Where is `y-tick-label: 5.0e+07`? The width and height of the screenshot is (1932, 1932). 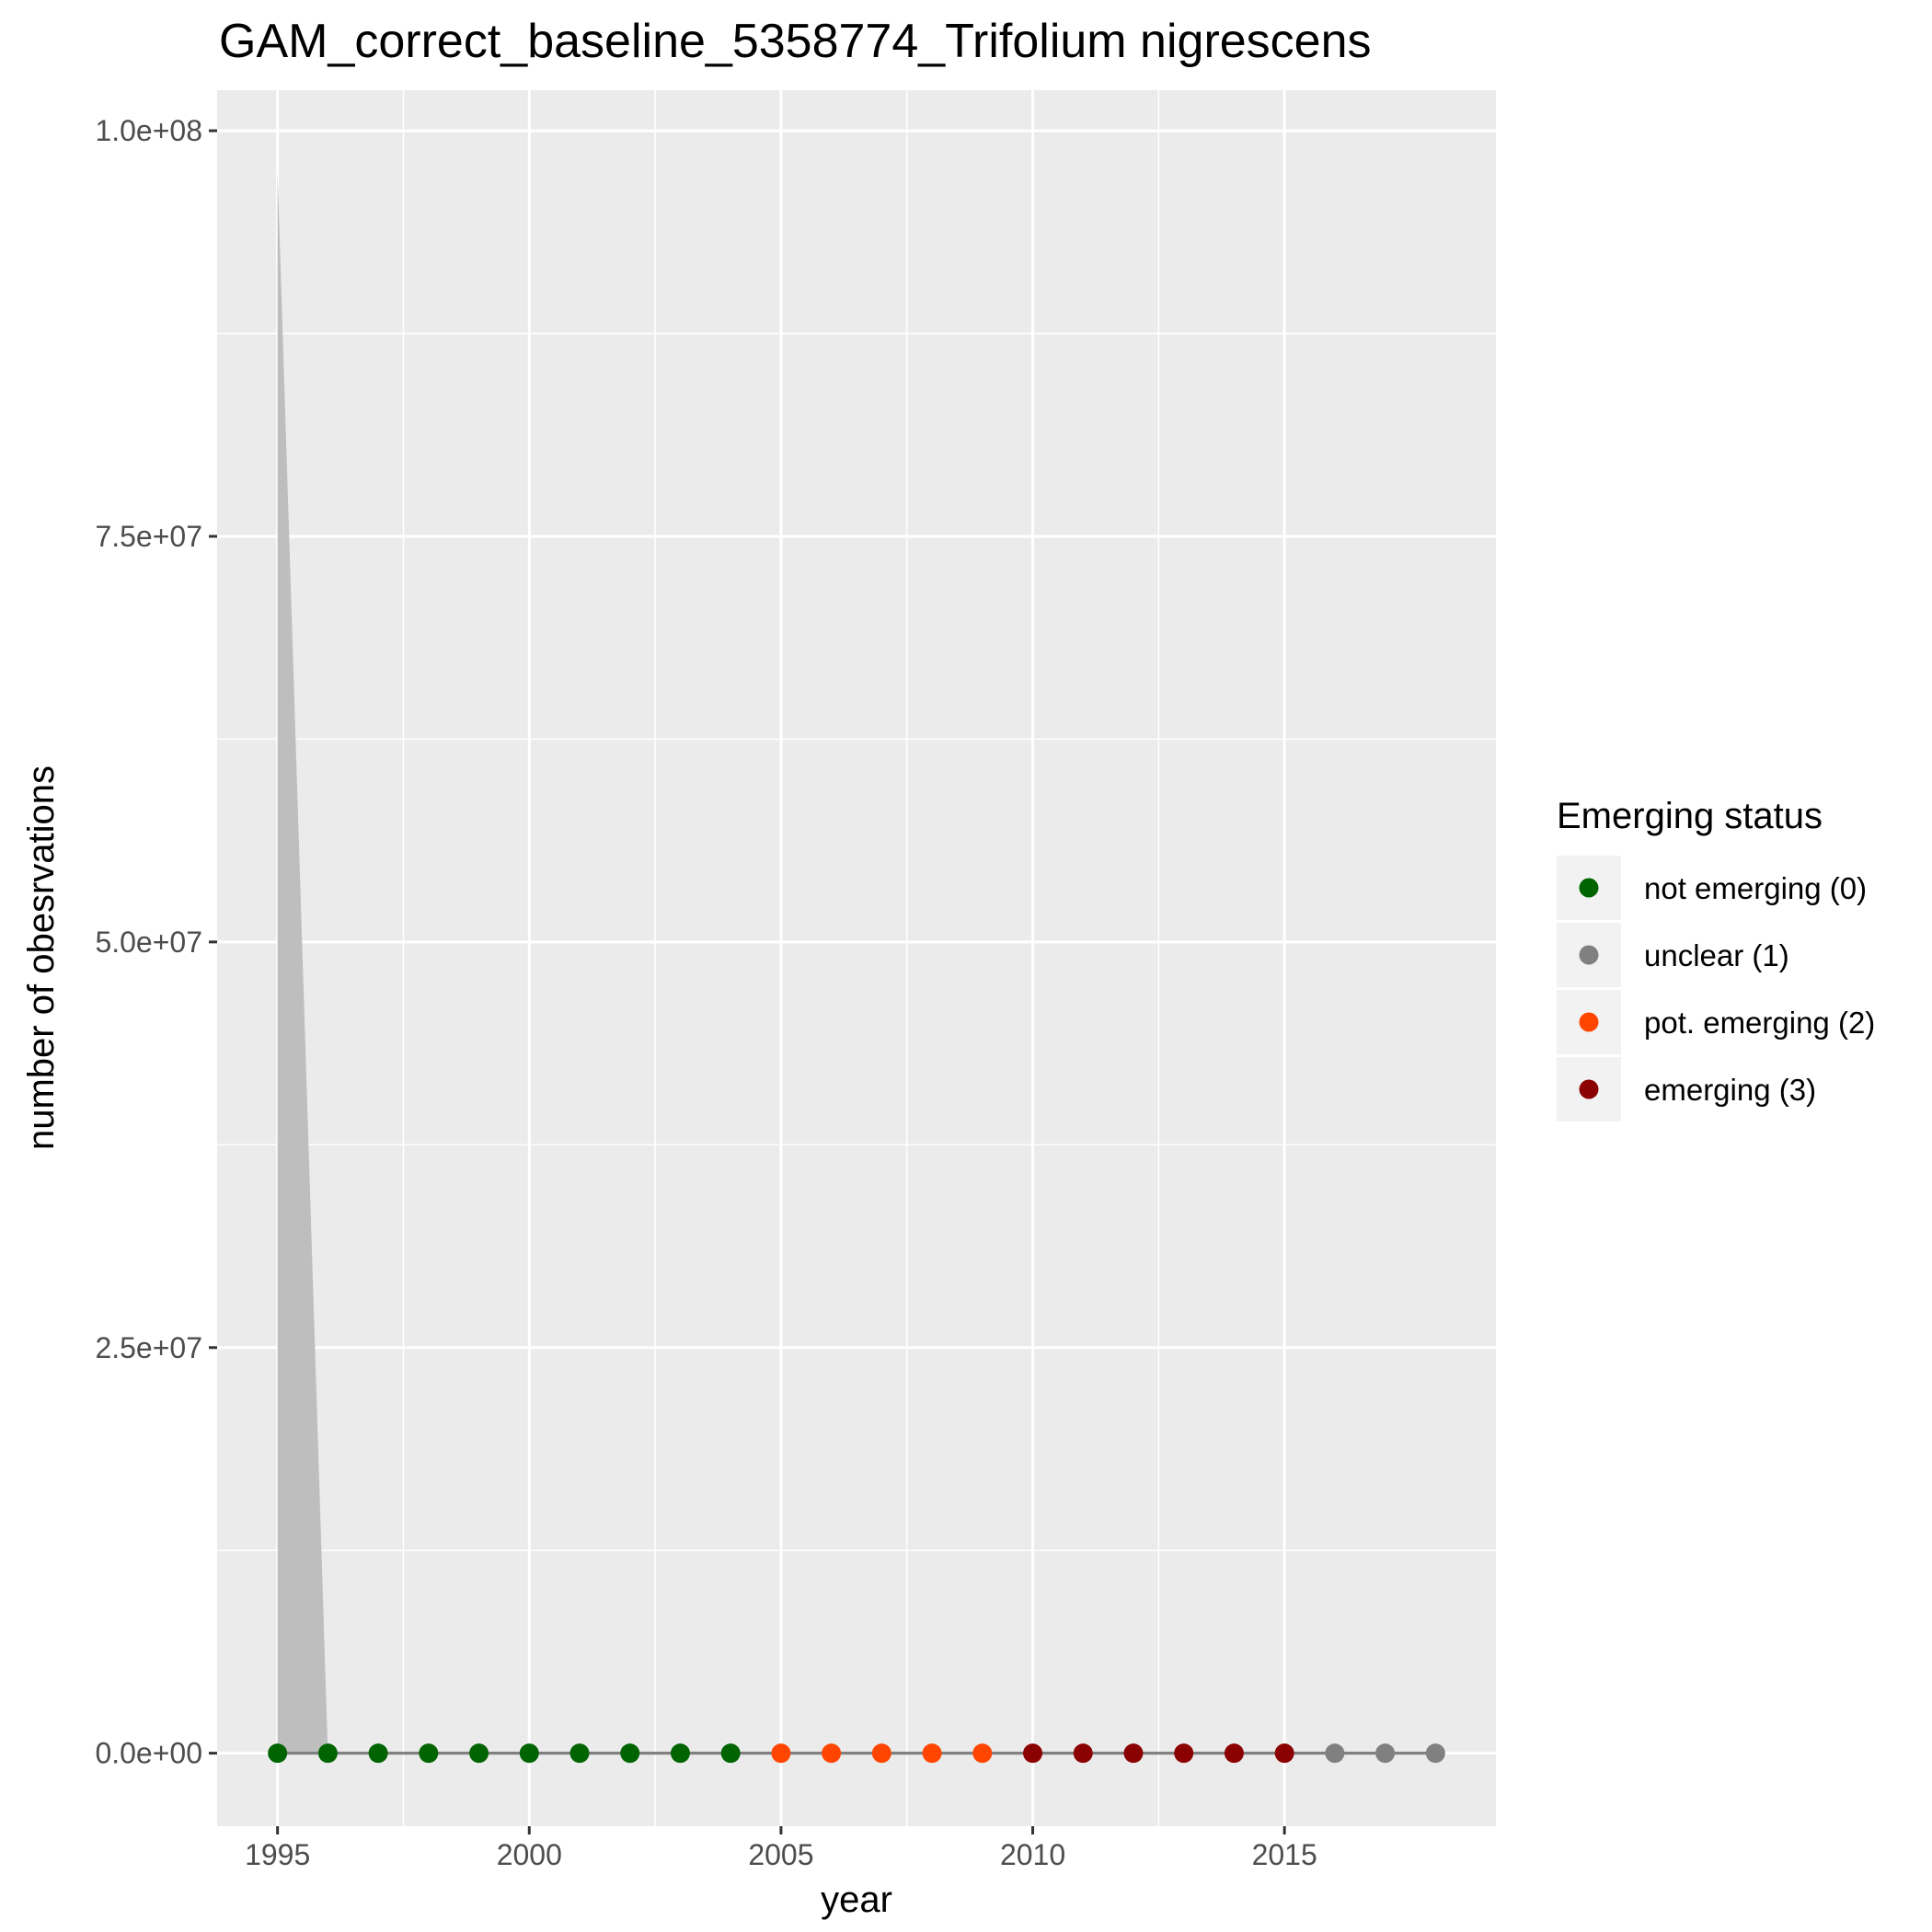 y-tick-label: 5.0e+07 is located at coordinates (148, 942).